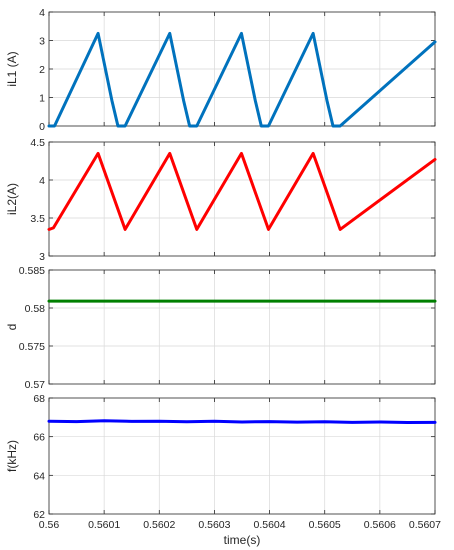  What do you see at coordinates (214, 525) in the screenshot?
I see `x-tick-label: 0.5603` at bounding box center [214, 525].